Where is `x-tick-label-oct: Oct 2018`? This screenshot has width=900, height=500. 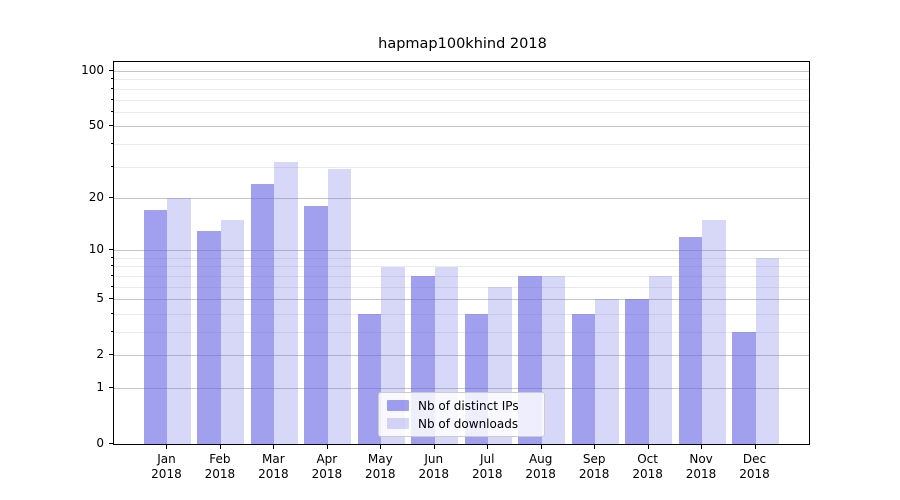 x-tick-label-oct: Oct 2018 is located at coordinates (648, 467).